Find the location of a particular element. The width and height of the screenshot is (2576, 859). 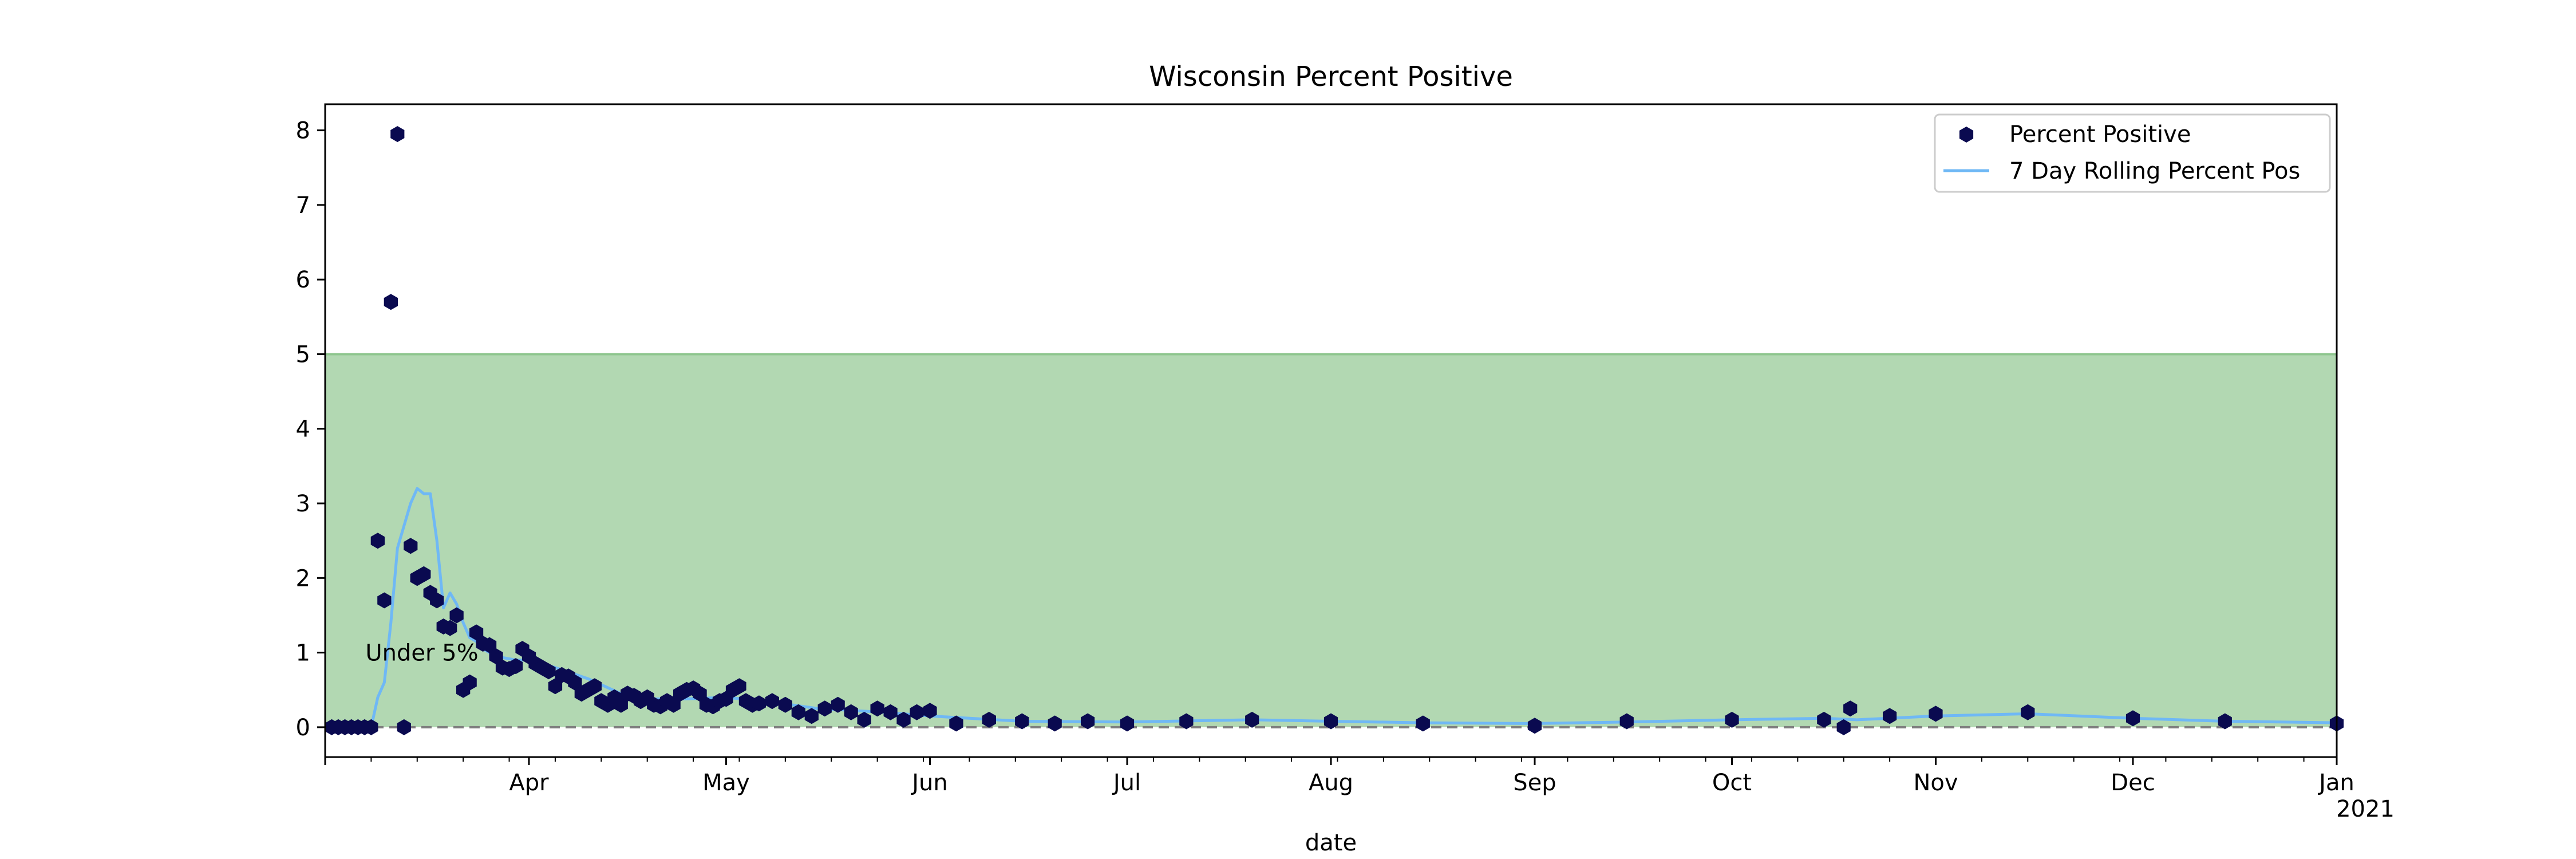

x-tick-label: Jun is located at coordinates (929, 783).